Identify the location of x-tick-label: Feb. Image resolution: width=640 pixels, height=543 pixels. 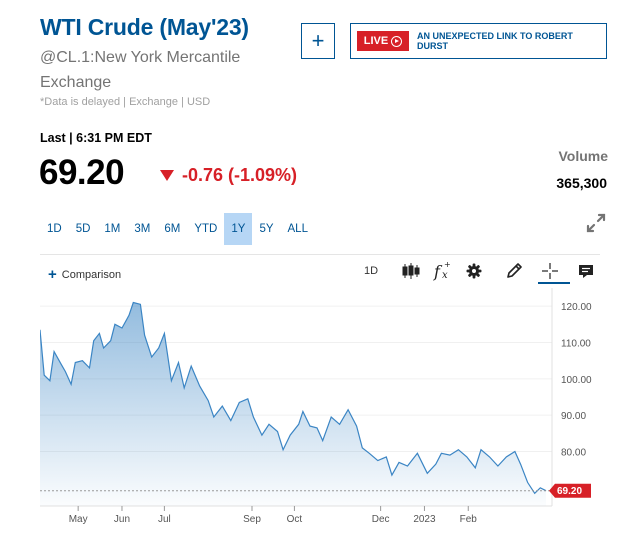
(469, 519).